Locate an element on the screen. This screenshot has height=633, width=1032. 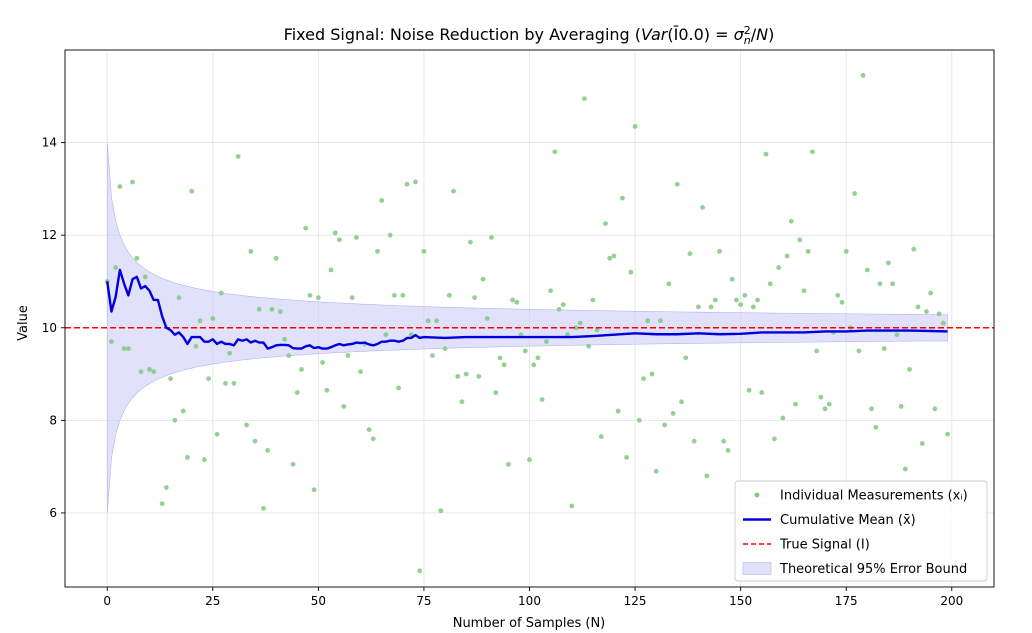
x-tick-label: 50 is located at coordinates (318, 601).